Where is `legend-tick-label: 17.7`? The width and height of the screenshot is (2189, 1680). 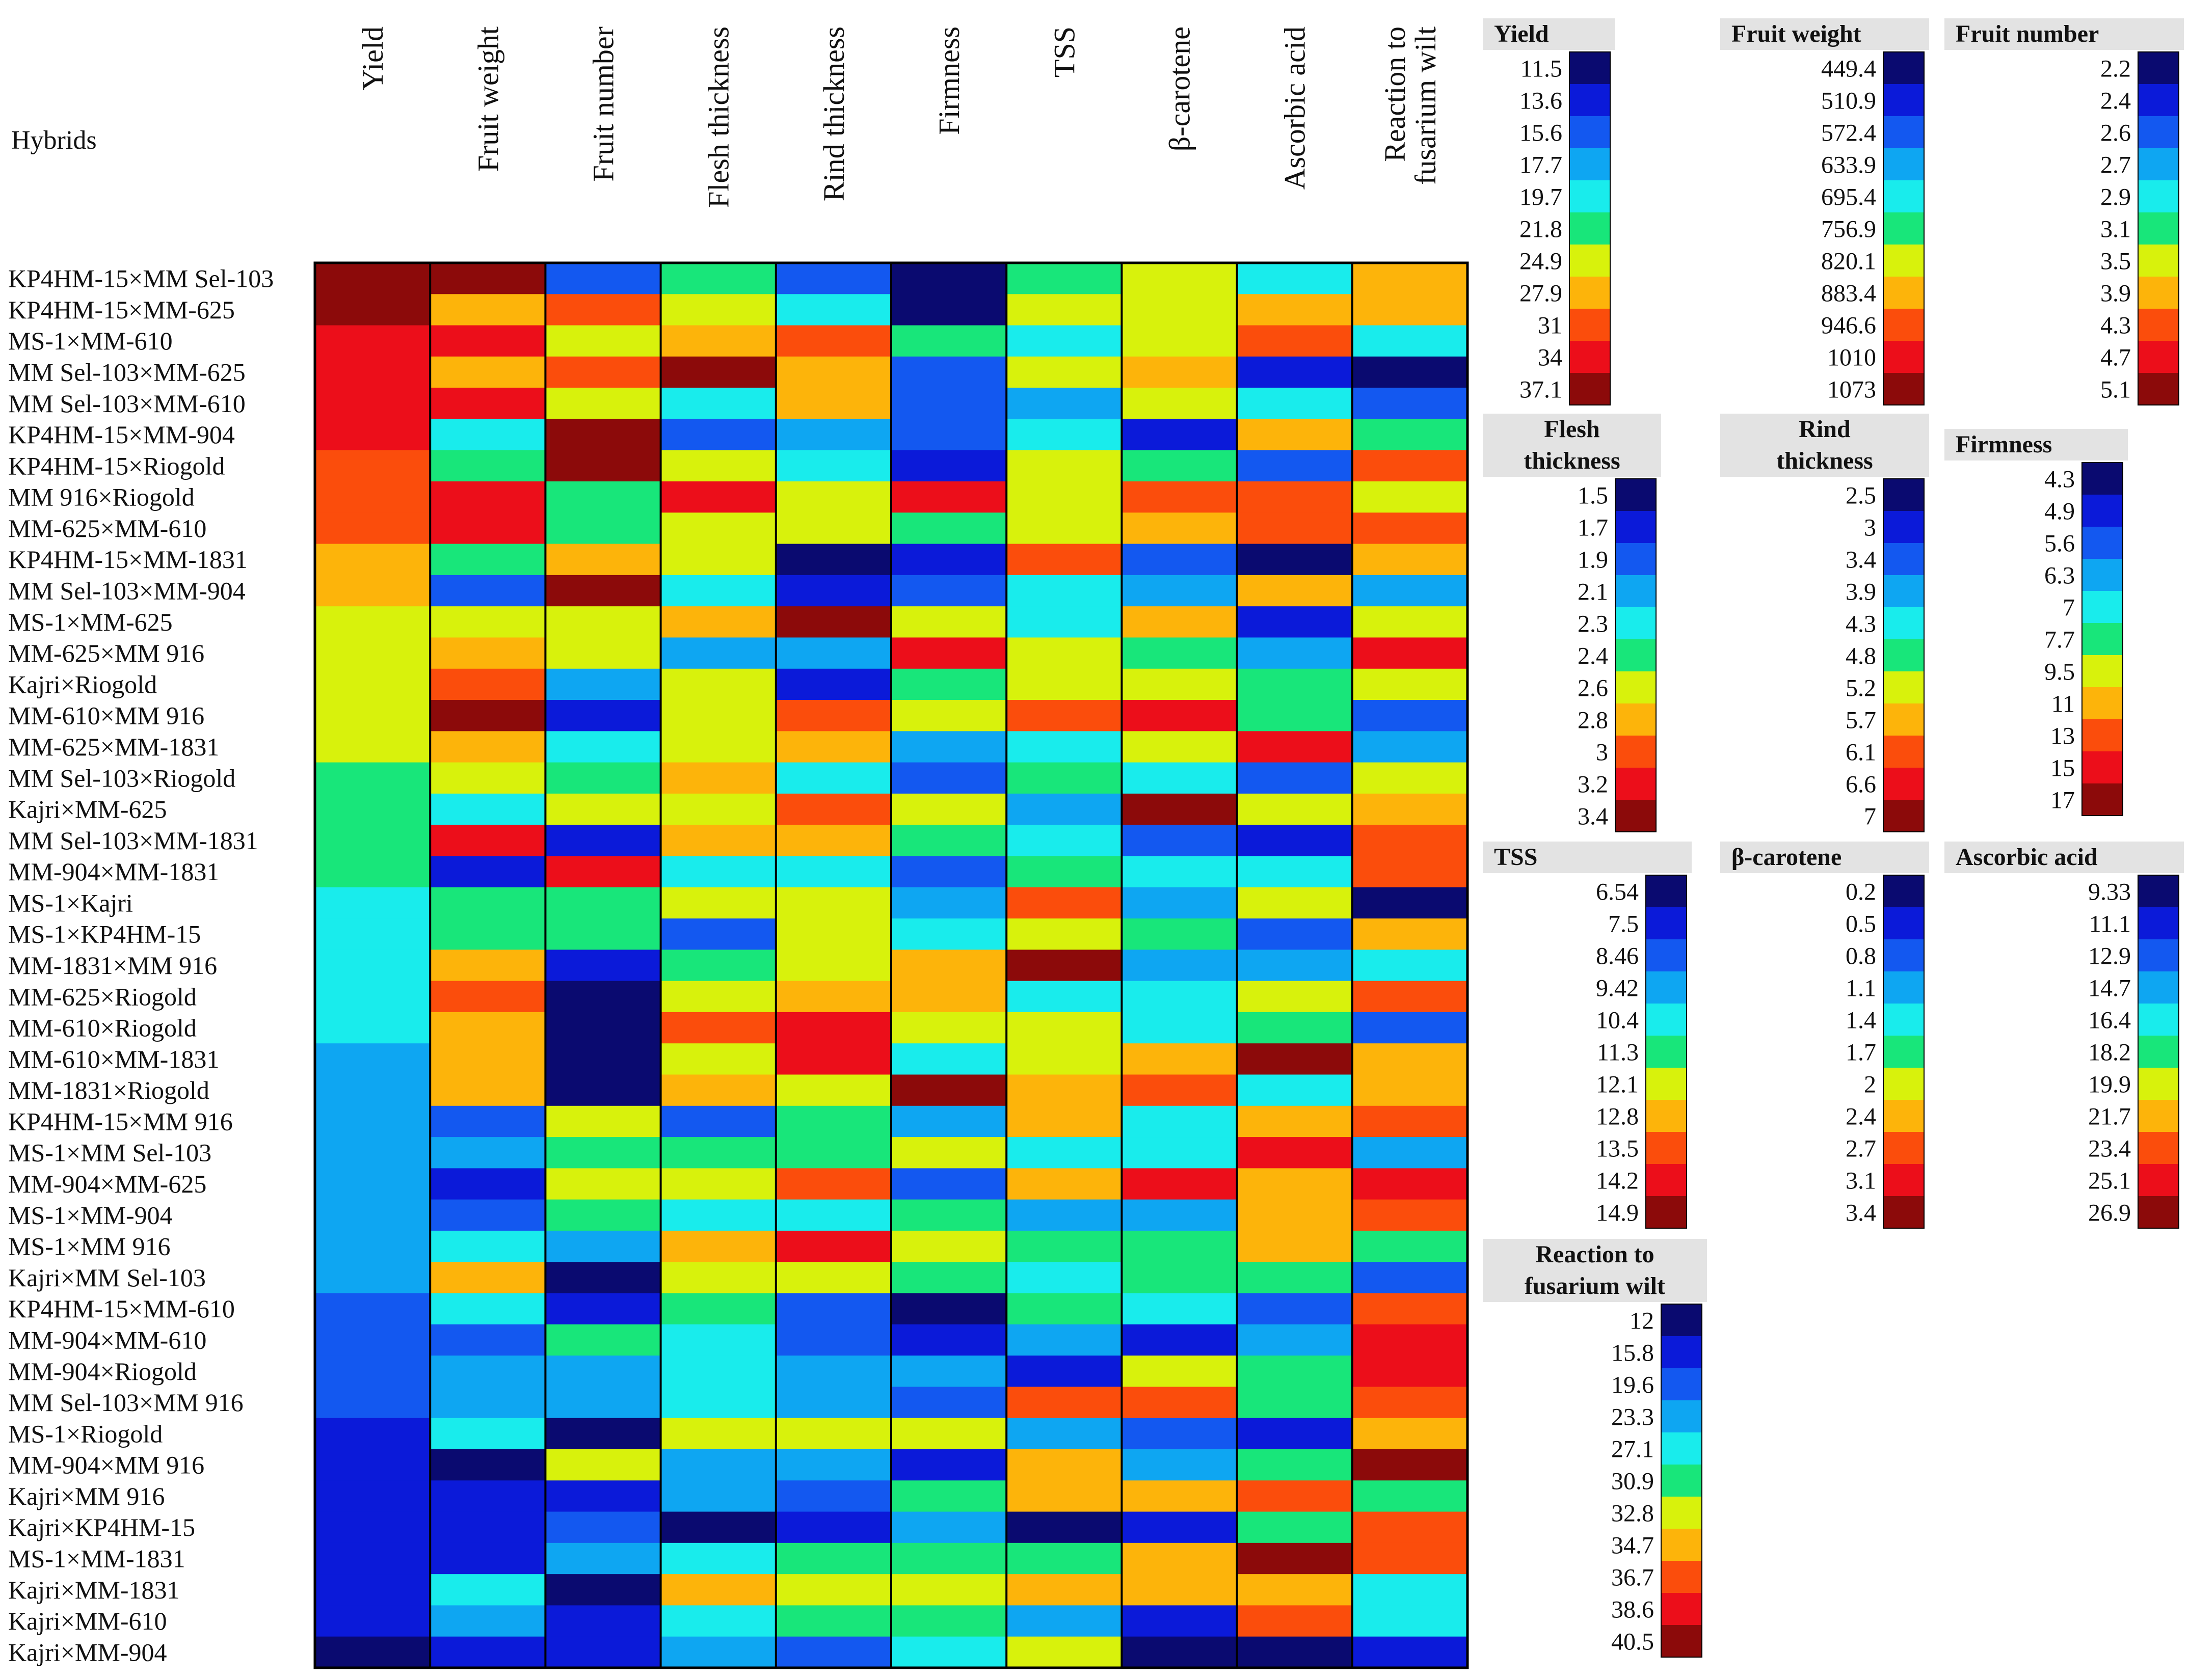 legend-tick-label: 17.7 is located at coordinates (1540, 165).